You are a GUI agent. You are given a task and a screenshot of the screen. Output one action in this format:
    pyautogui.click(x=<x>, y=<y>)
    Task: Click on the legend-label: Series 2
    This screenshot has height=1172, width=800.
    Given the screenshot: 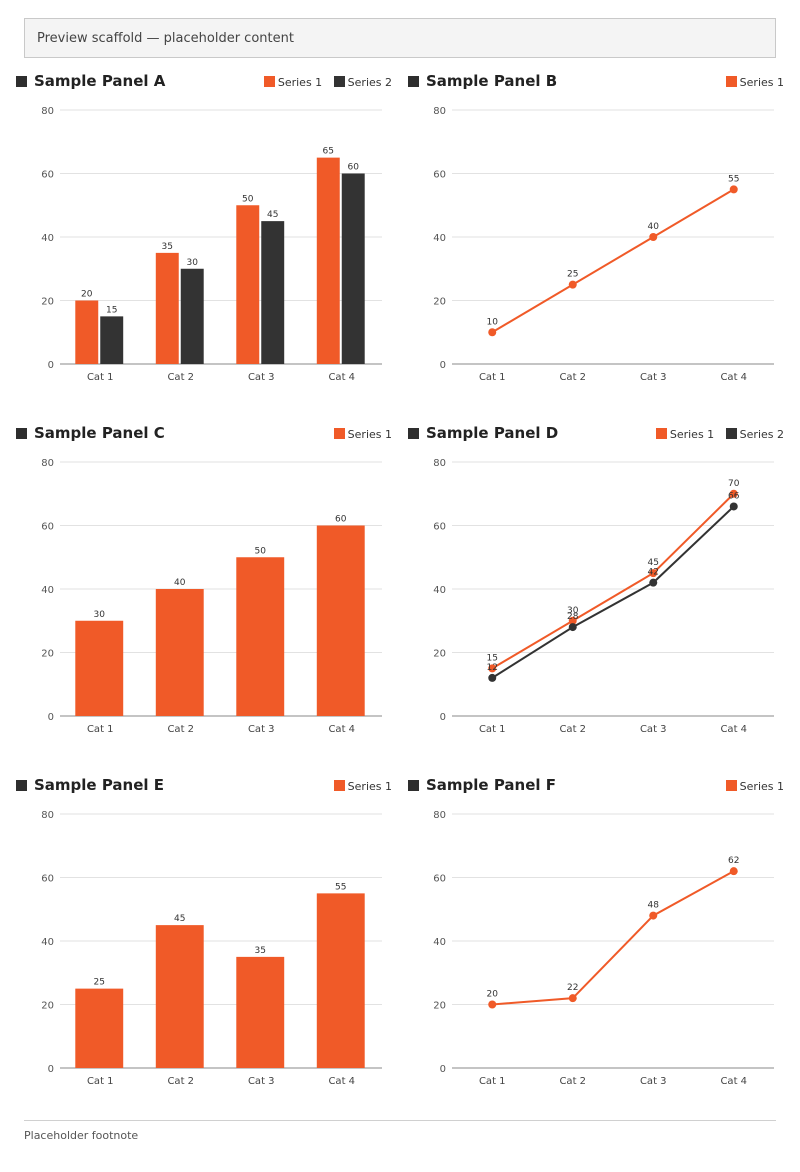 What is the action you would take?
    pyautogui.click(x=761, y=434)
    